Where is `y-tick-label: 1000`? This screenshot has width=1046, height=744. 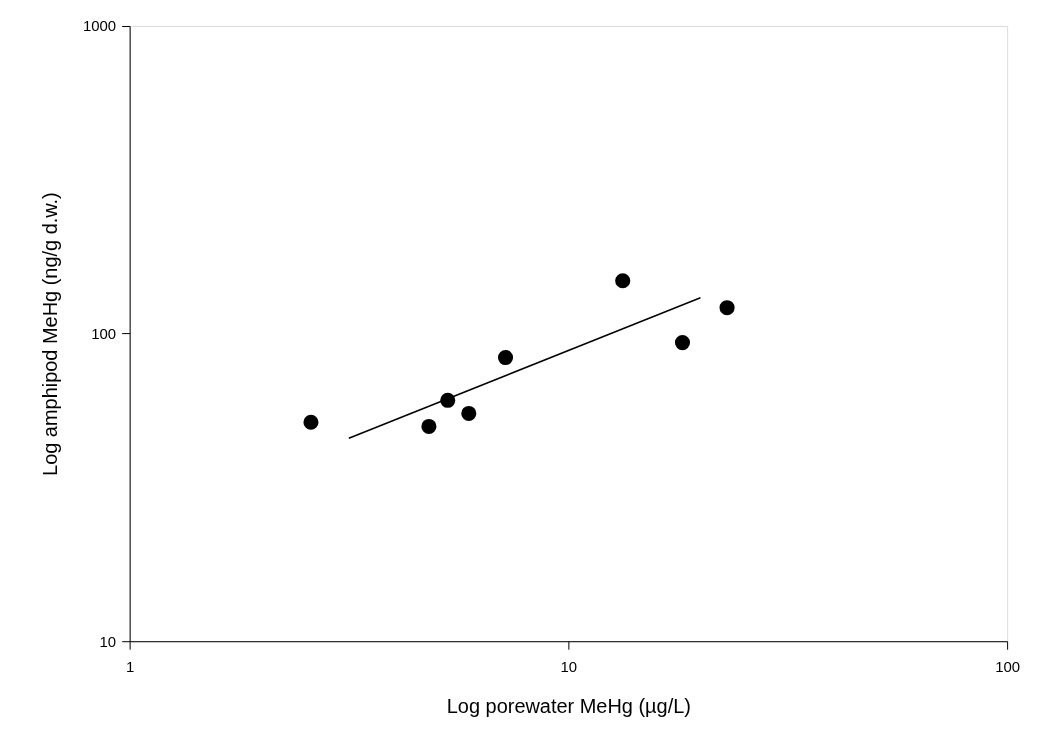 y-tick-label: 1000 is located at coordinates (99, 26).